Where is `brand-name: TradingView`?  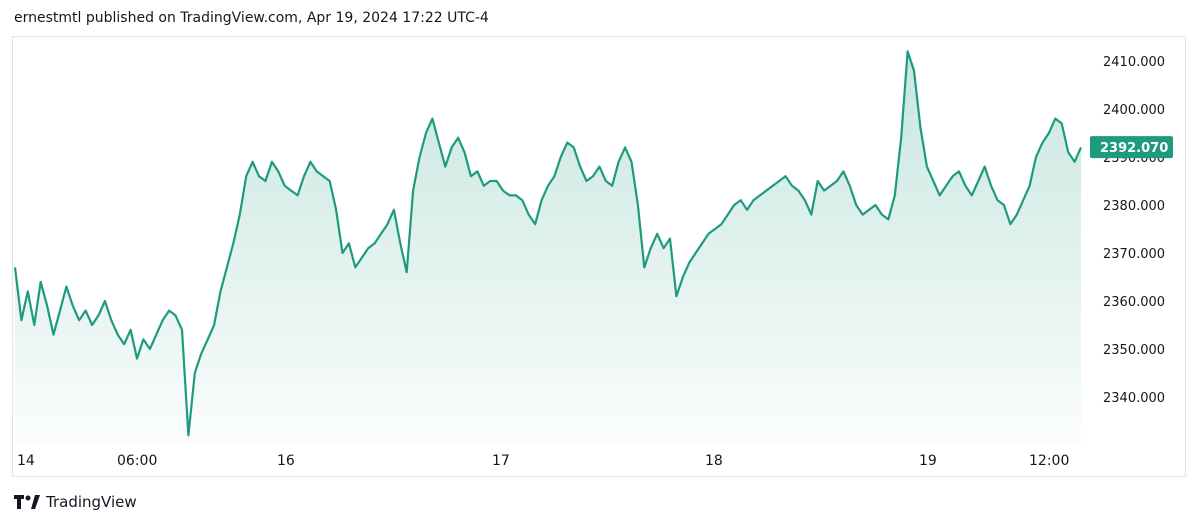
brand-name: TradingView is located at coordinates (91, 502).